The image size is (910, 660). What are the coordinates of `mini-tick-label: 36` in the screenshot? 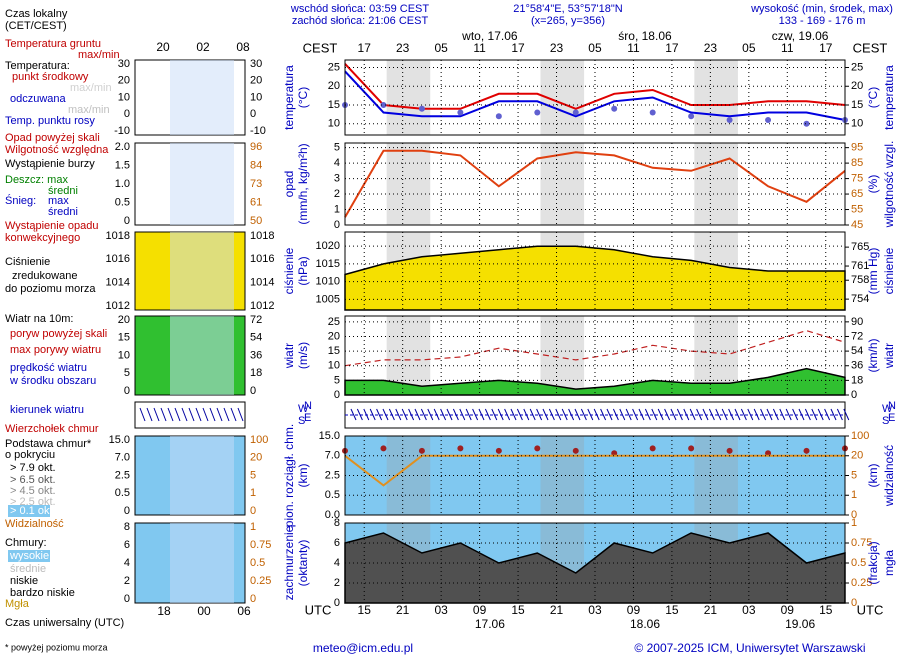 It's located at (256, 355).